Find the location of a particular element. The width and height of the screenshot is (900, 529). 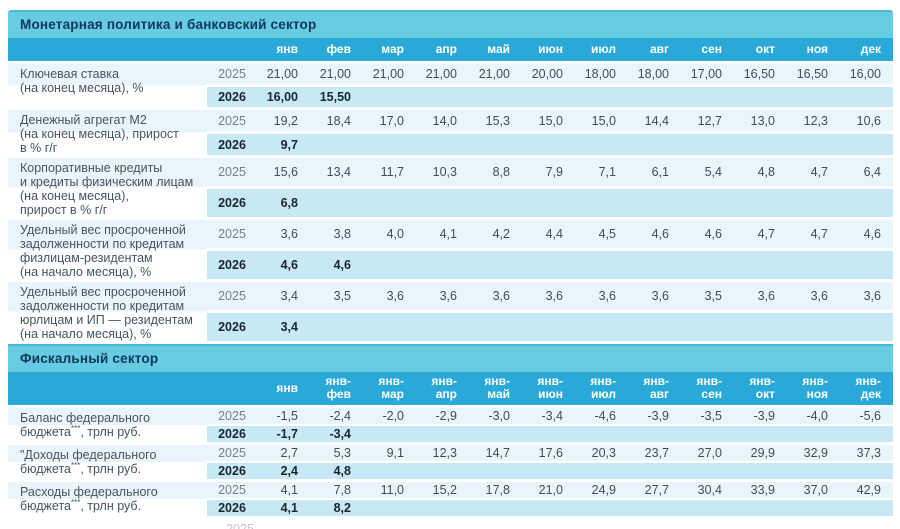

period-line2: июл is located at coordinates (603, 394).